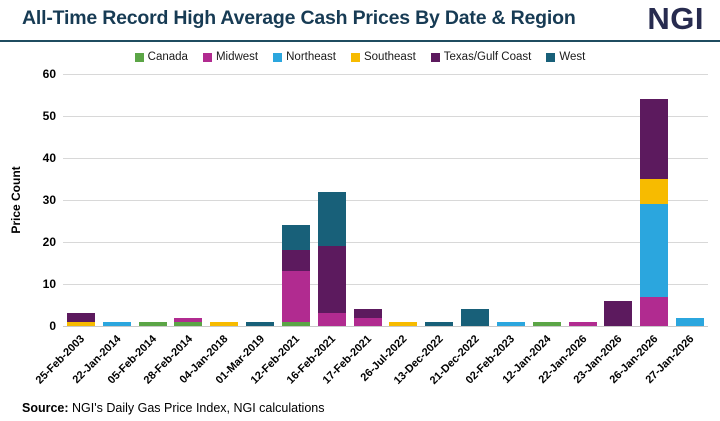 Image resolution: width=720 pixels, height=421 pixels. I want to click on legend-item: Midwest, so click(230, 57).